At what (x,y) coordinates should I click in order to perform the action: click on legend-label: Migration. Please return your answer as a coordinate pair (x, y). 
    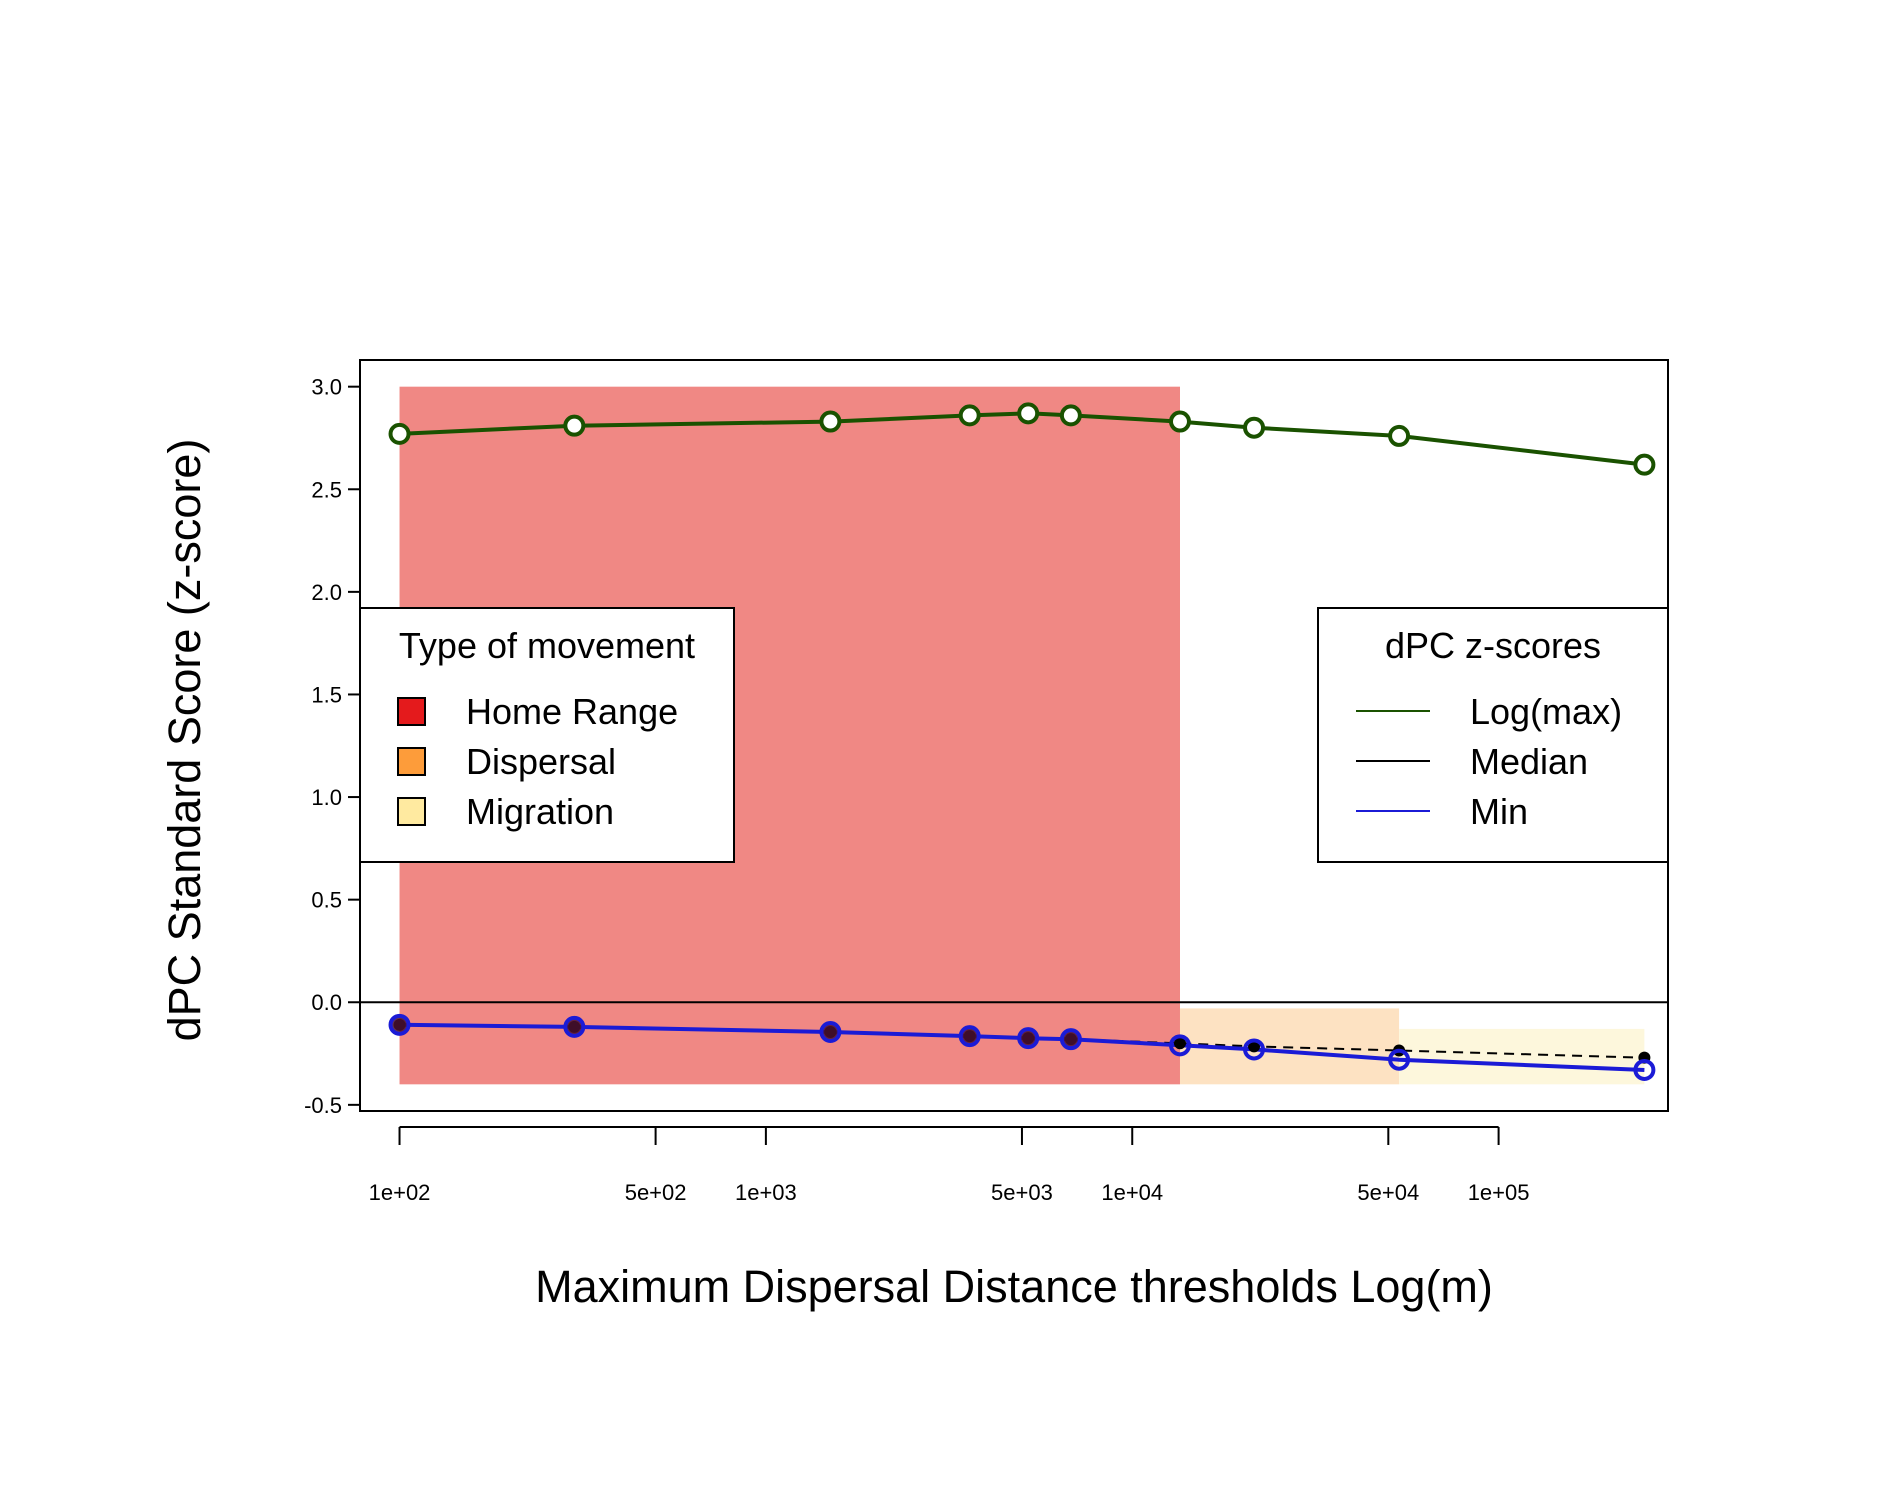
    Looking at the image, I should click on (540, 811).